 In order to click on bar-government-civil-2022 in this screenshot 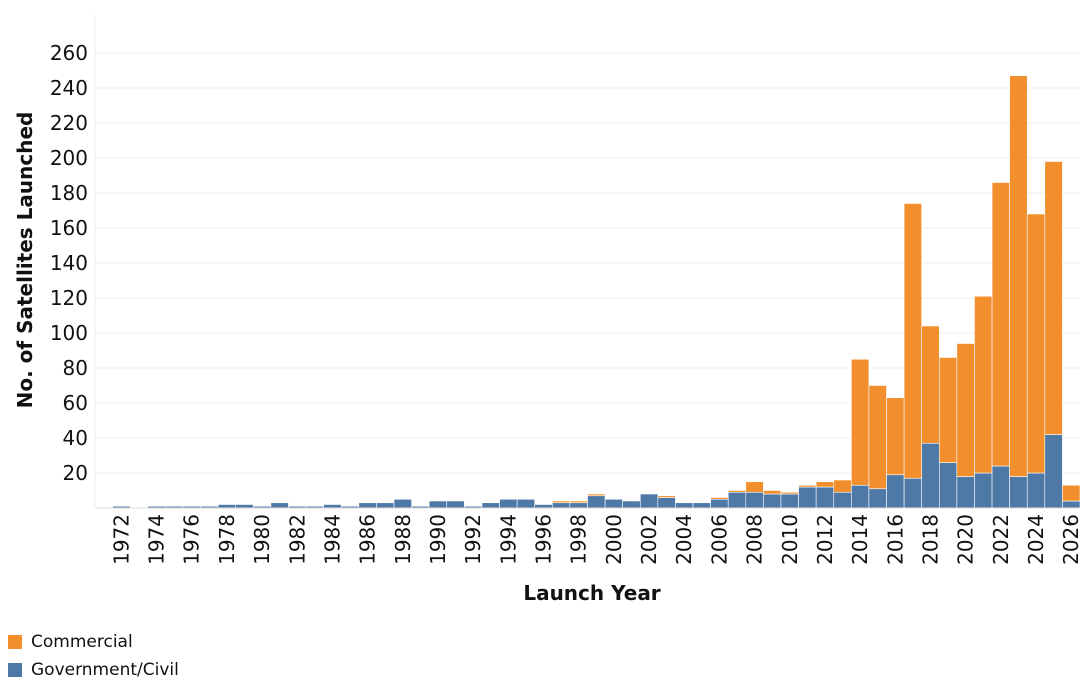, I will do `click(1000, 487)`.